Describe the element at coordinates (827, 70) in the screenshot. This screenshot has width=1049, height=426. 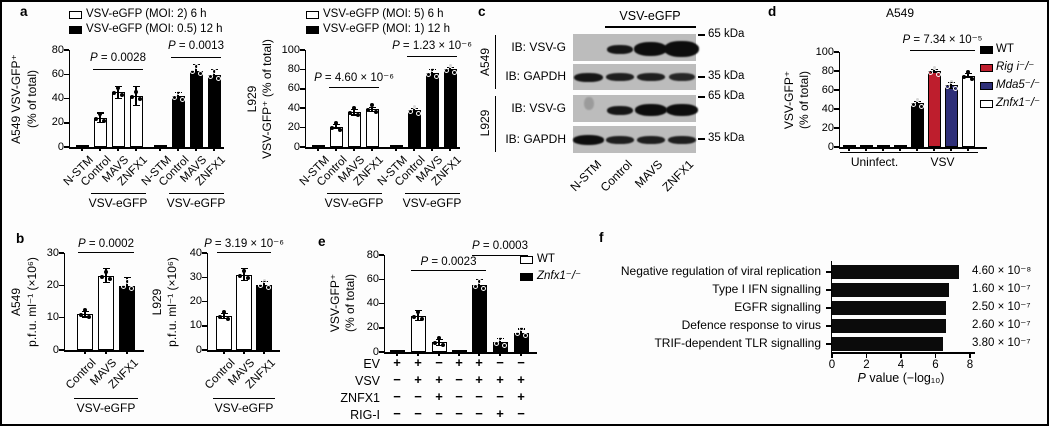
I see `y-tick-label: 80` at that location.